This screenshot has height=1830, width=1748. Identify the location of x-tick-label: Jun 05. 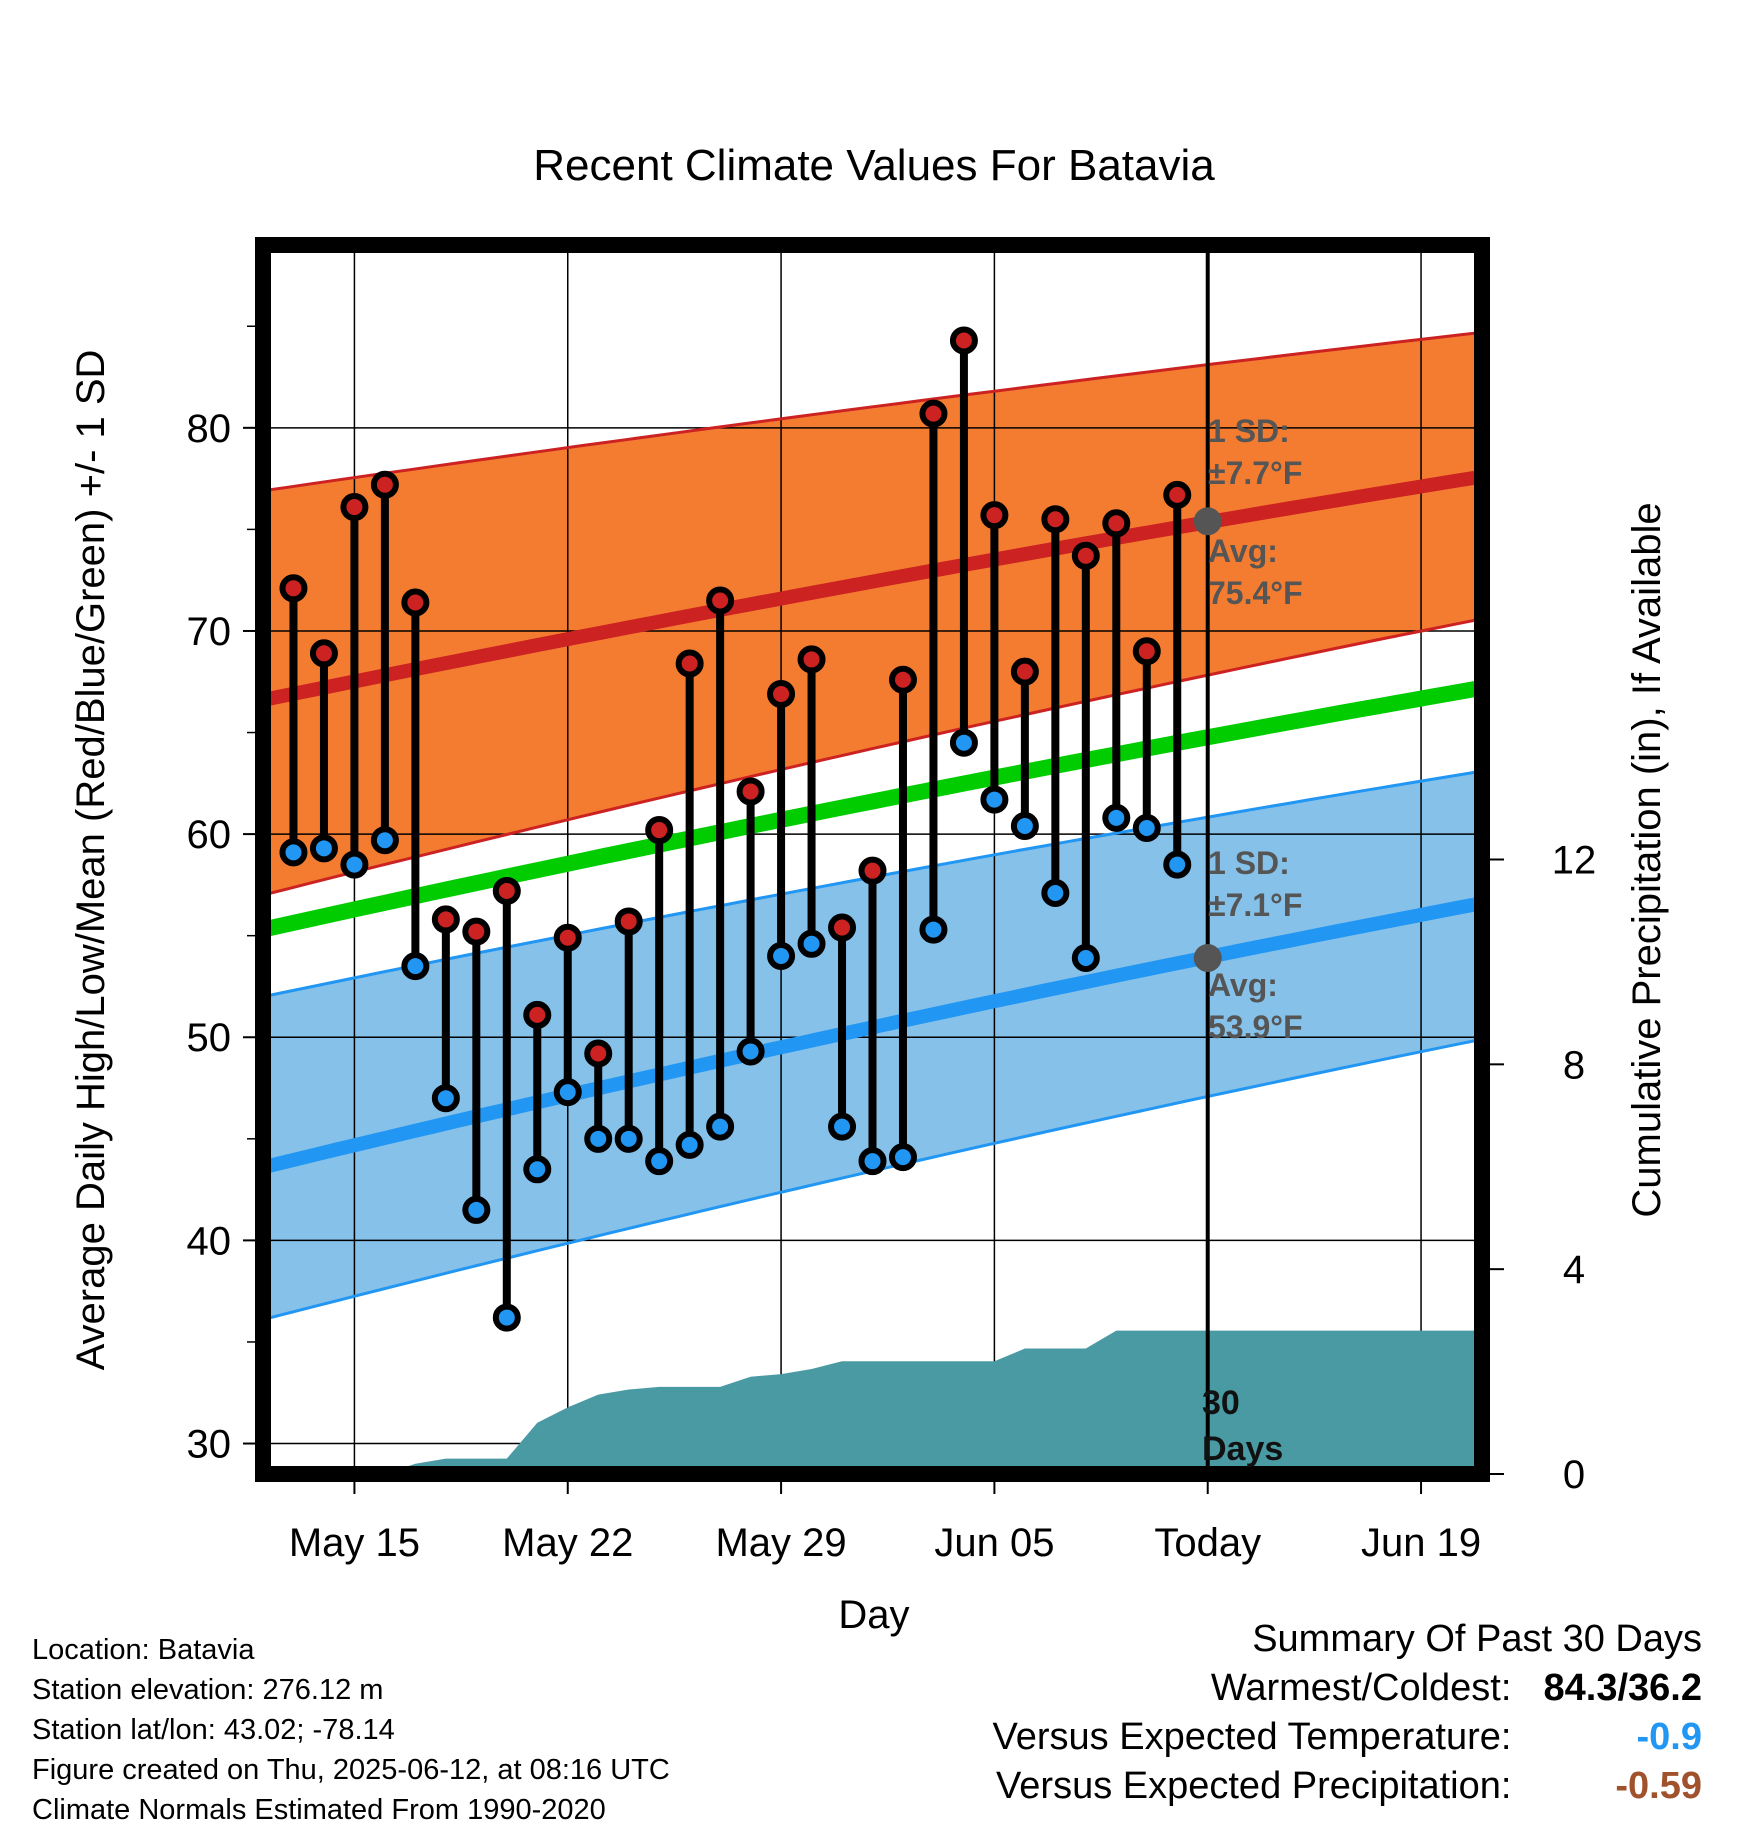
(994, 1543).